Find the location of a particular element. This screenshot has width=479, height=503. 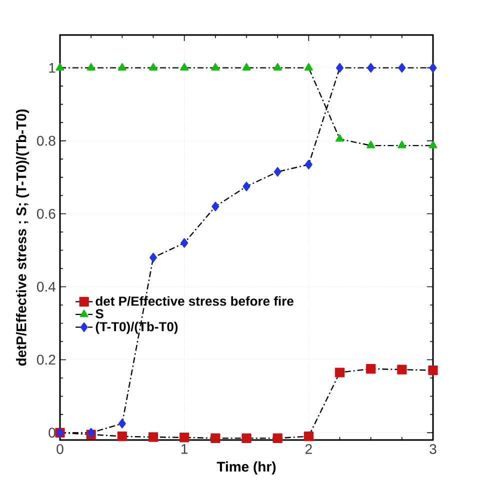

x-tick-label: 0 is located at coordinates (60, 449).